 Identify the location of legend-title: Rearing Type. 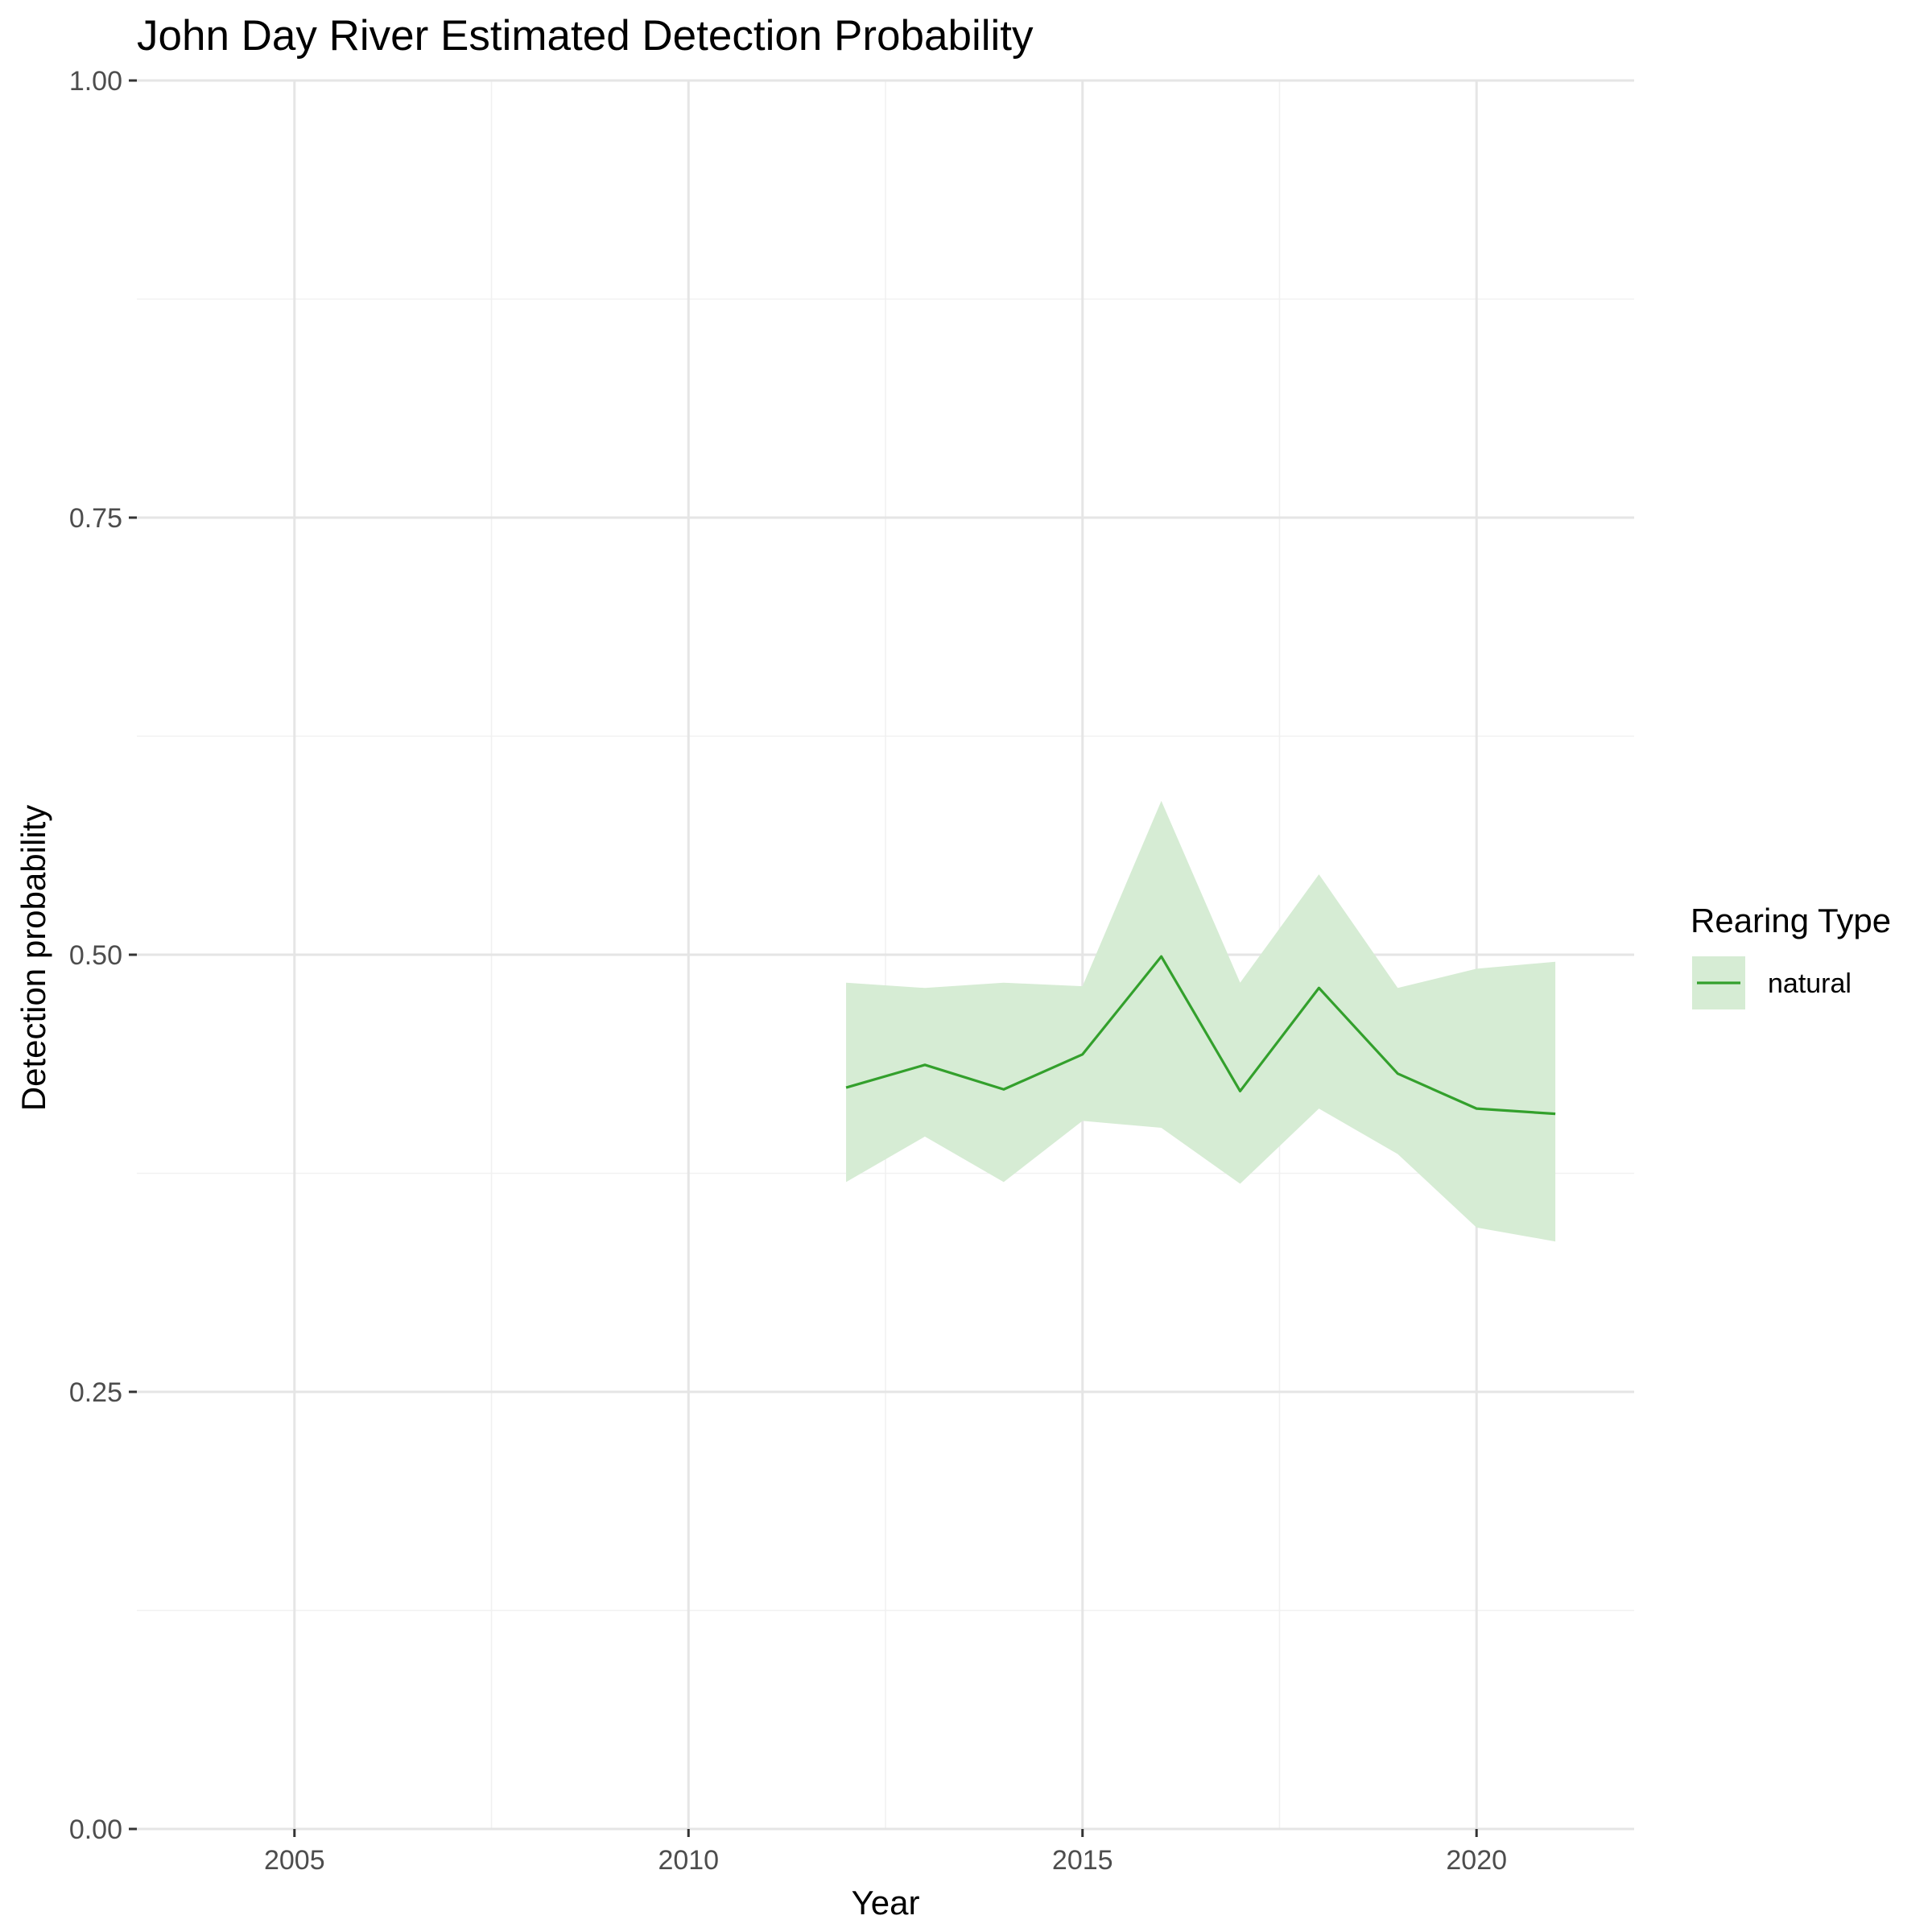
(1790, 920).